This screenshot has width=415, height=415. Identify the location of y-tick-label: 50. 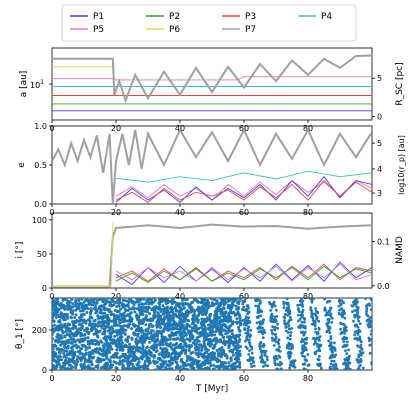
(42, 254).